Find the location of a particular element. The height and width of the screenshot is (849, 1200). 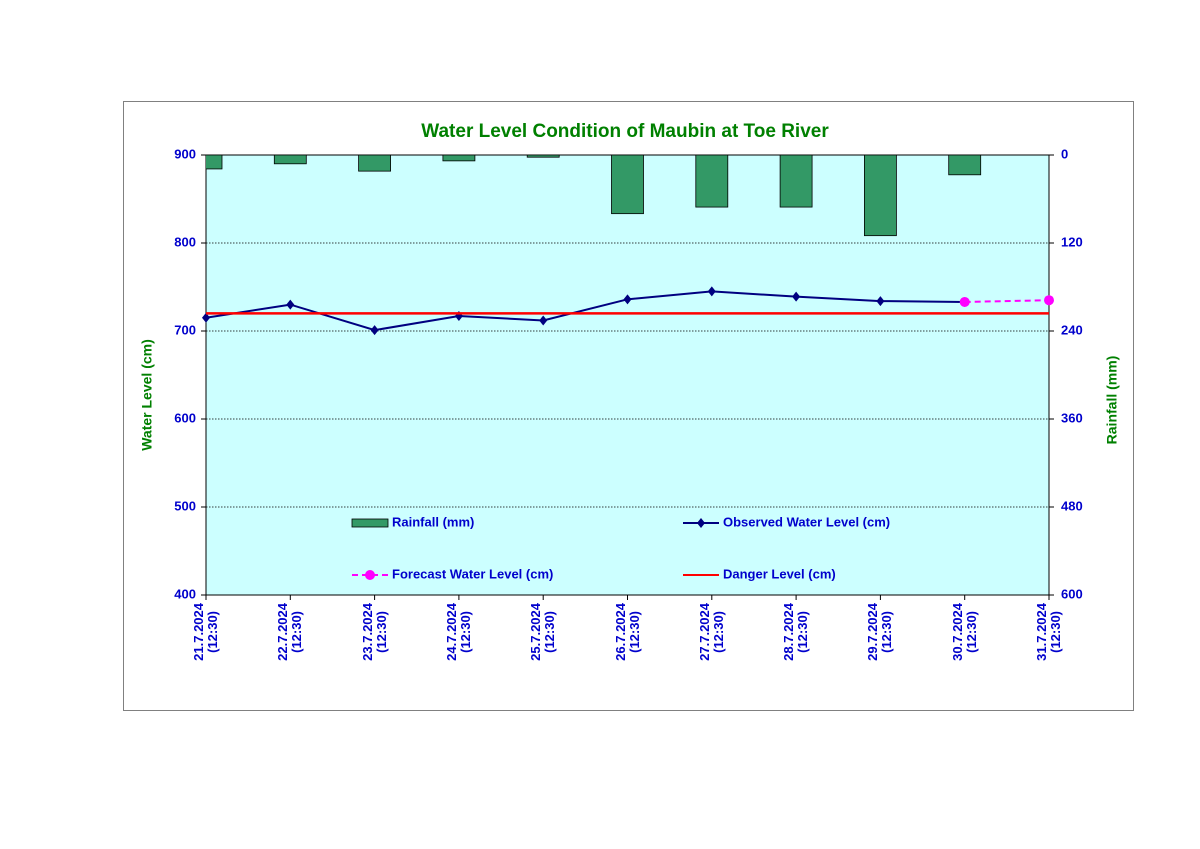

y2-tick-label: 600 is located at coordinates (1072, 593).